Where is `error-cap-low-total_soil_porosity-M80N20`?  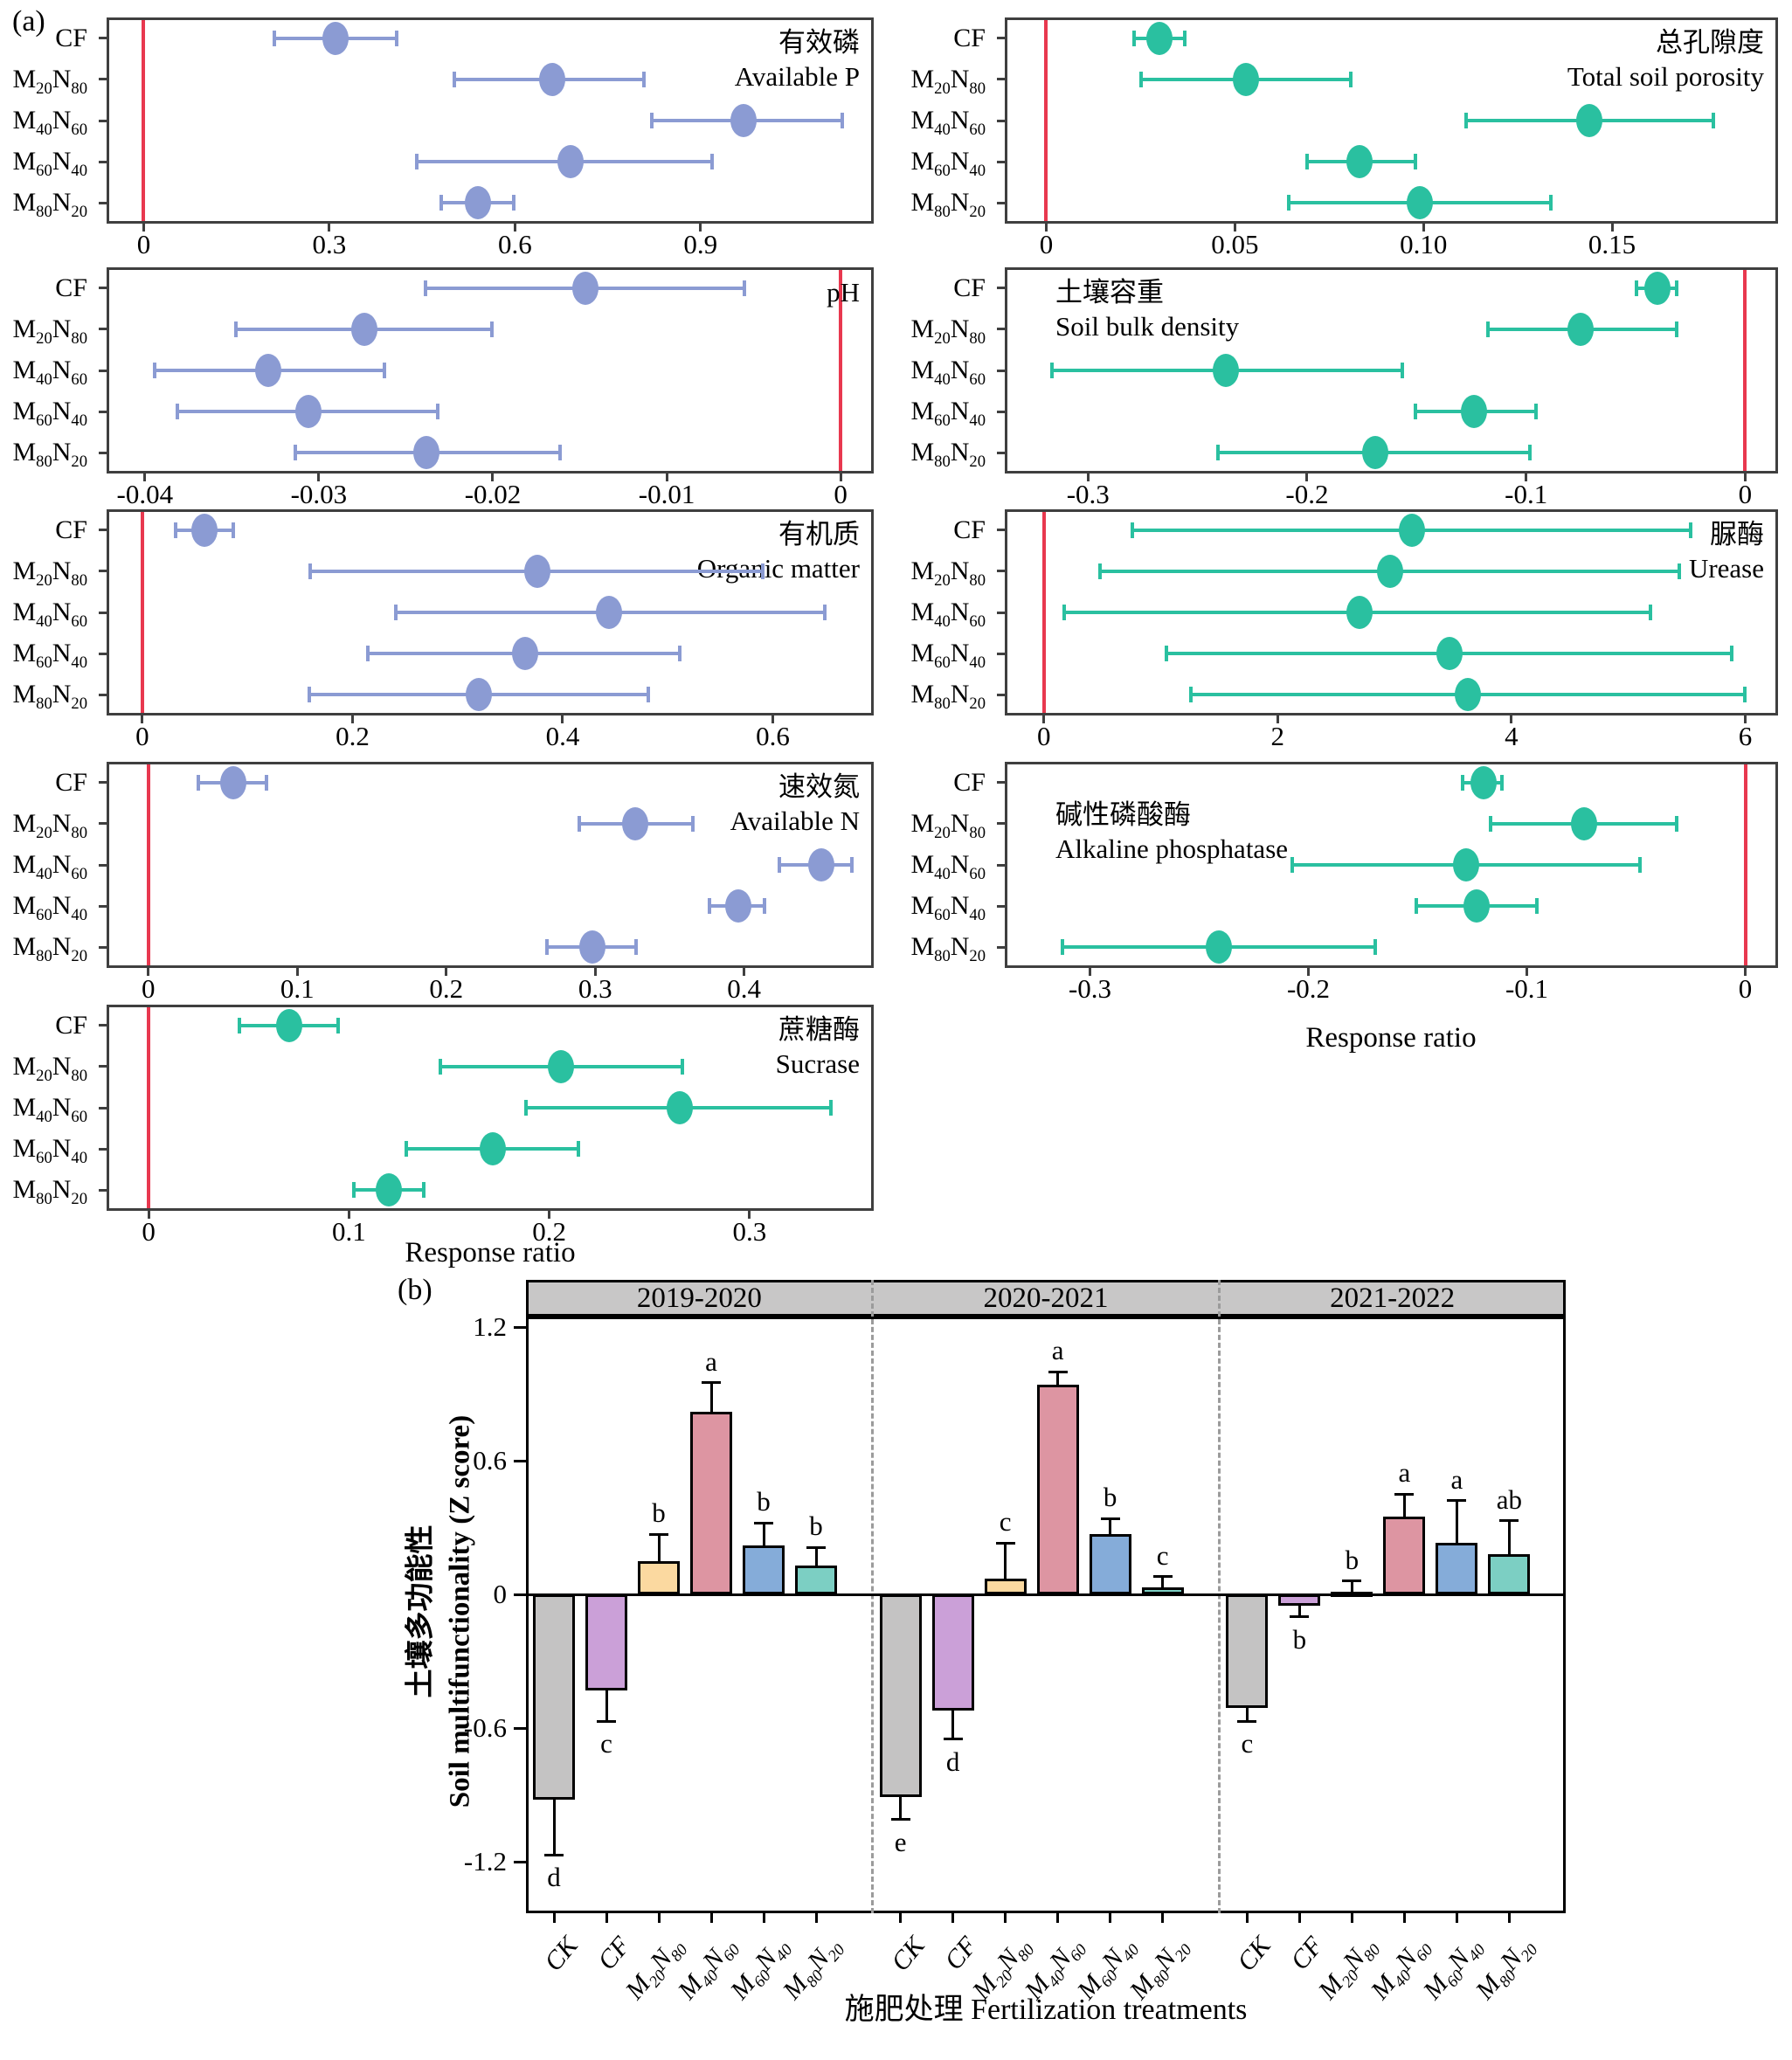 error-cap-low-total_soil_porosity-M80N20 is located at coordinates (1288, 203).